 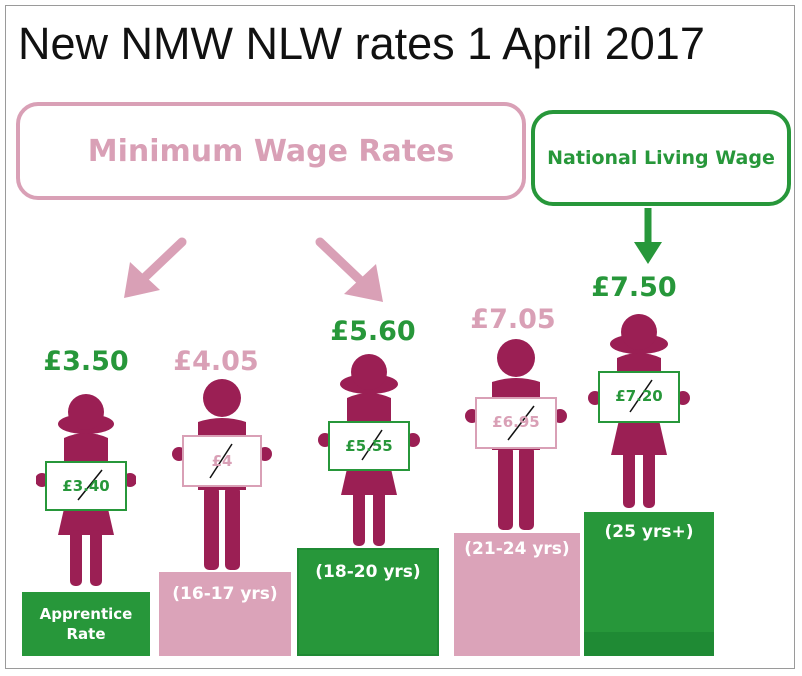 What do you see at coordinates (225, 594) in the screenshot?
I see `age-16-17-label: (16-17 yrs)` at bounding box center [225, 594].